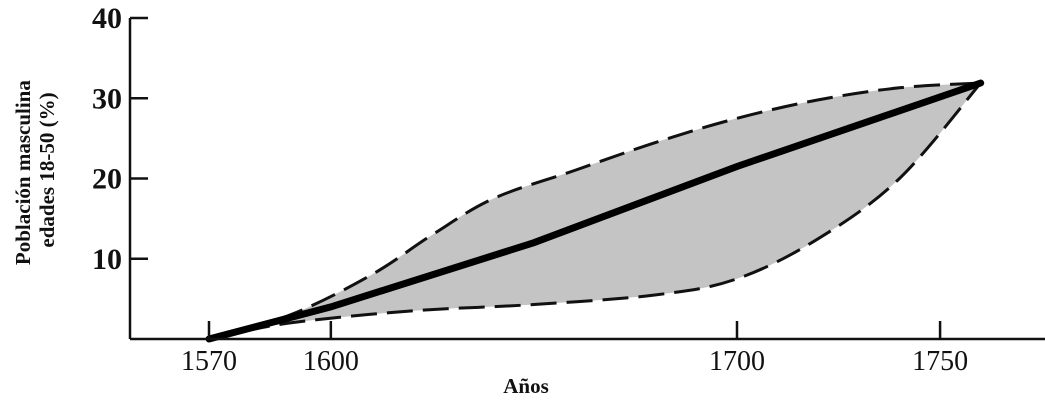 This screenshot has height=401, width=1045. Describe the element at coordinates (107, 179) in the screenshot. I see `y-tick-label: 20` at that location.